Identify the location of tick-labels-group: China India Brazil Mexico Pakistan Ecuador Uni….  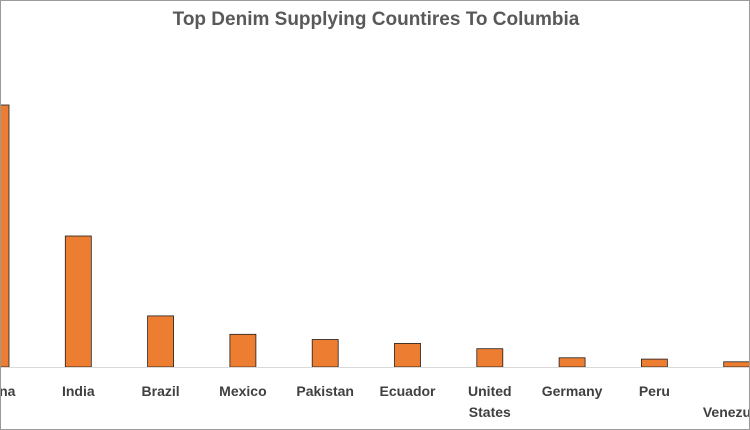
(375, 401).